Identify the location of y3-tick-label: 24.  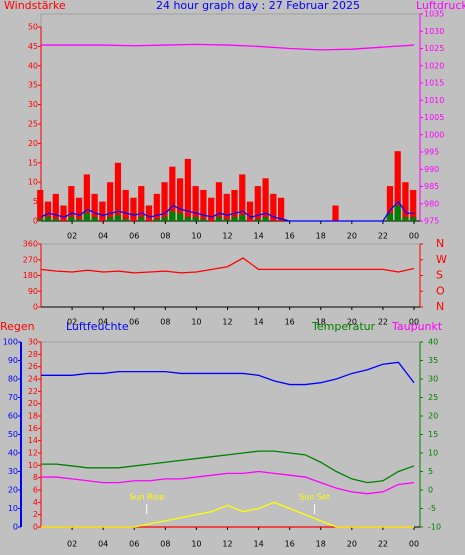
(33, 379).